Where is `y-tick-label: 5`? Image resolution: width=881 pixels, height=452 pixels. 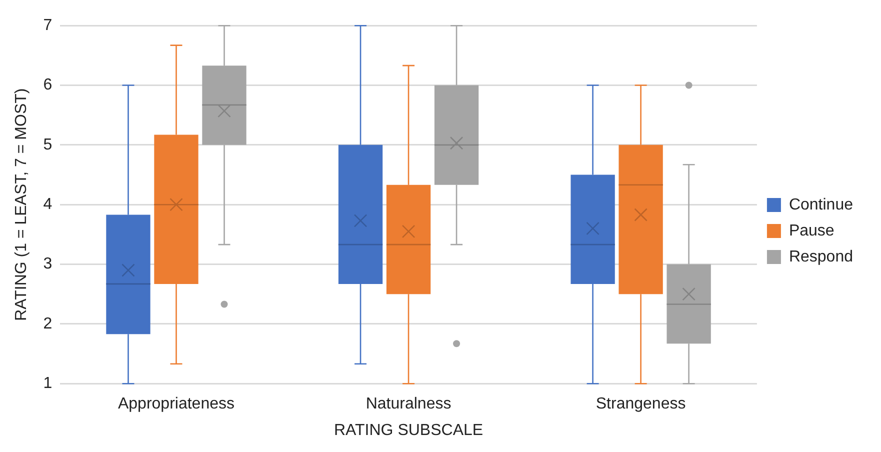 y-tick-label: 5 is located at coordinates (47, 145).